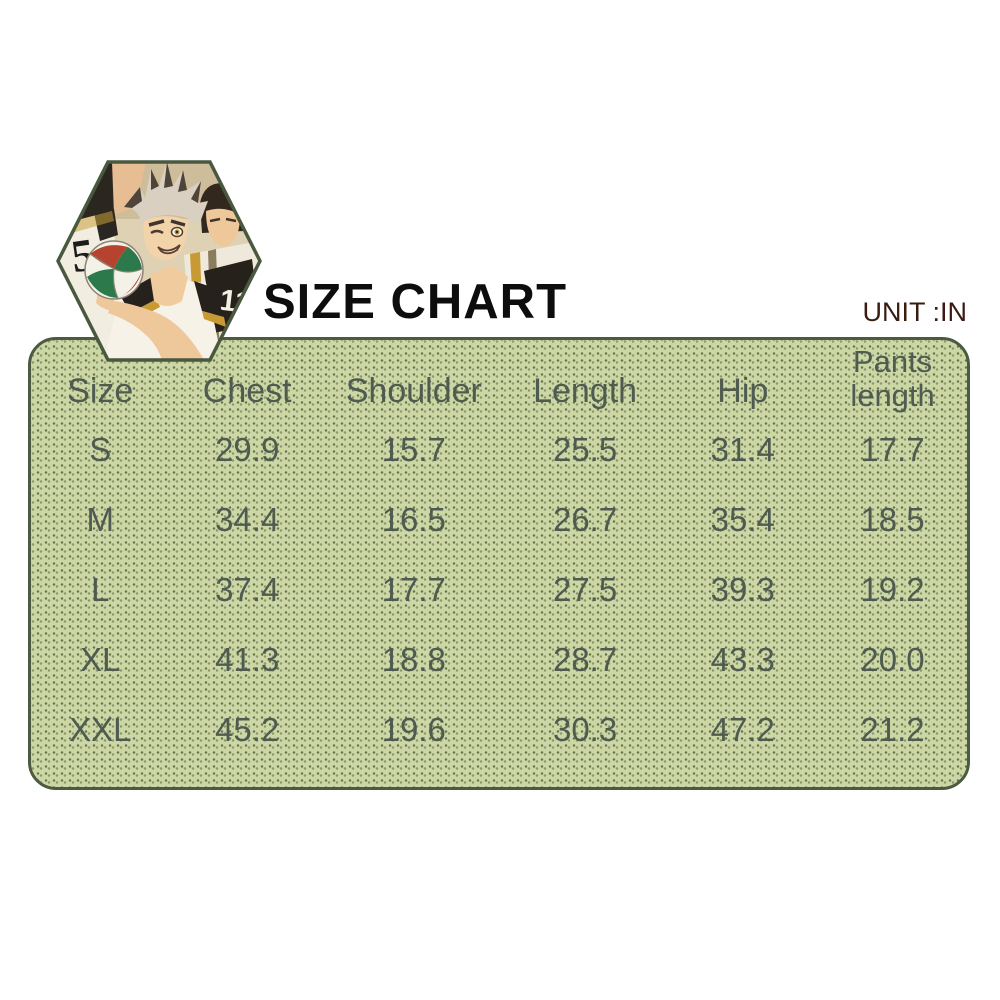  Describe the element at coordinates (742, 729) in the screenshot. I see `row-xxl-hip: 47.2` at that location.